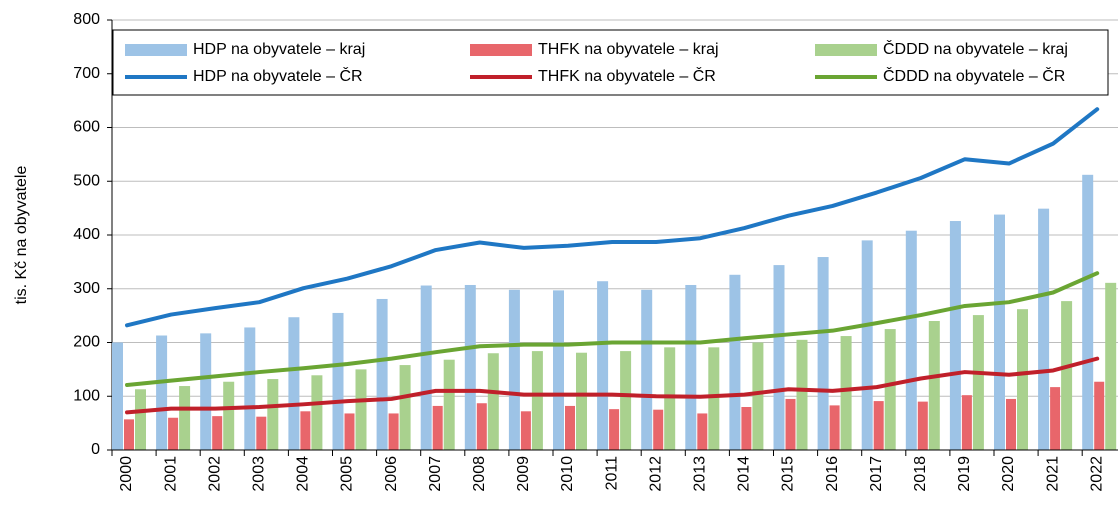 The height and width of the screenshot is (512, 1118). Describe the element at coordinates (974, 75) in the screenshot. I see `legend-label: ČDDD na obyvatele – ČR` at that location.